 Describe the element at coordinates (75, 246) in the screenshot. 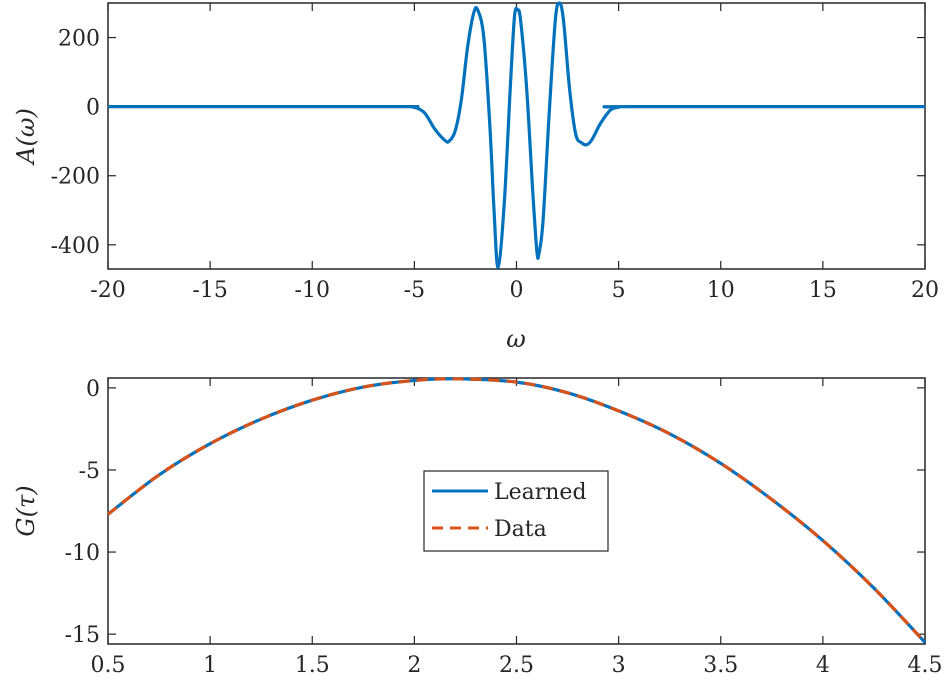

I see `top-y-tick-label: -400` at that location.